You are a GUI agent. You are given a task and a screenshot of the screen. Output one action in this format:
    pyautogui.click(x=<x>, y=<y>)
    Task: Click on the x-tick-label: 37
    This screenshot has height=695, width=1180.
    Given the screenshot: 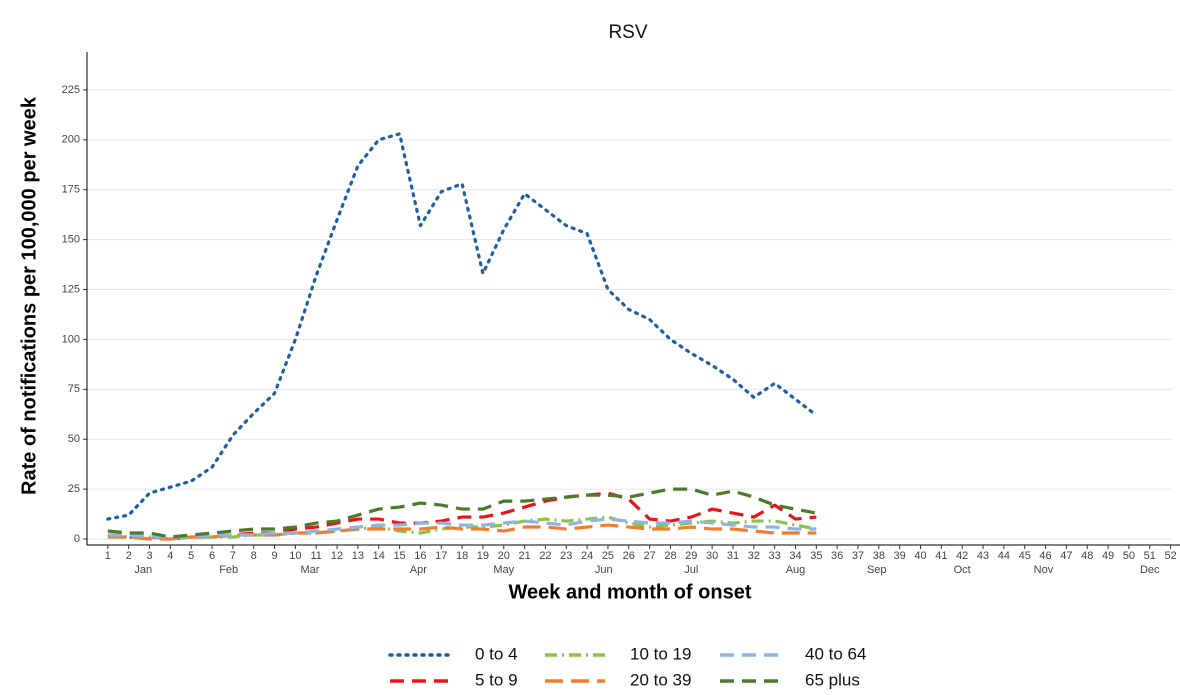 What is the action you would take?
    pyautogui.click(x=858, y=556)
    